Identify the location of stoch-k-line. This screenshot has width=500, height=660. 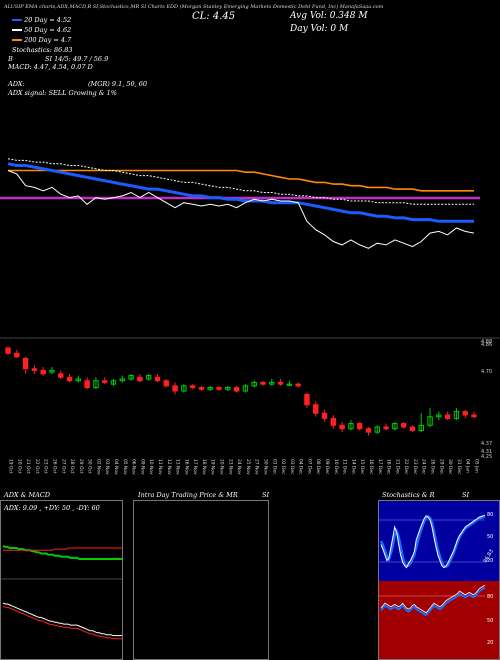
(433, 541).